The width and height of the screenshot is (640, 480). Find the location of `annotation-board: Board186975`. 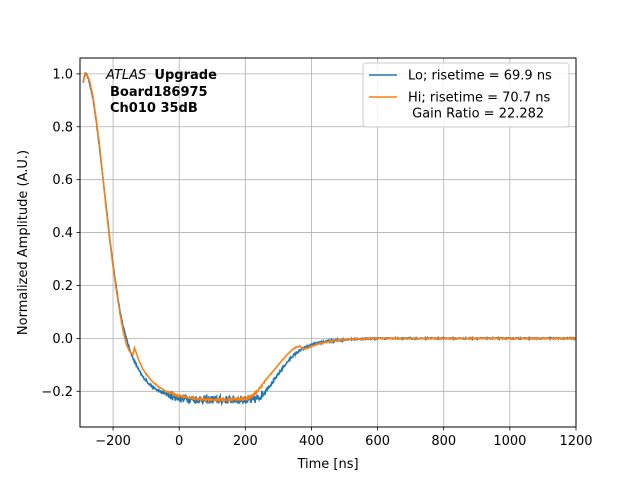

annotation-board: Board186975 is located at coordinates (159, 92).